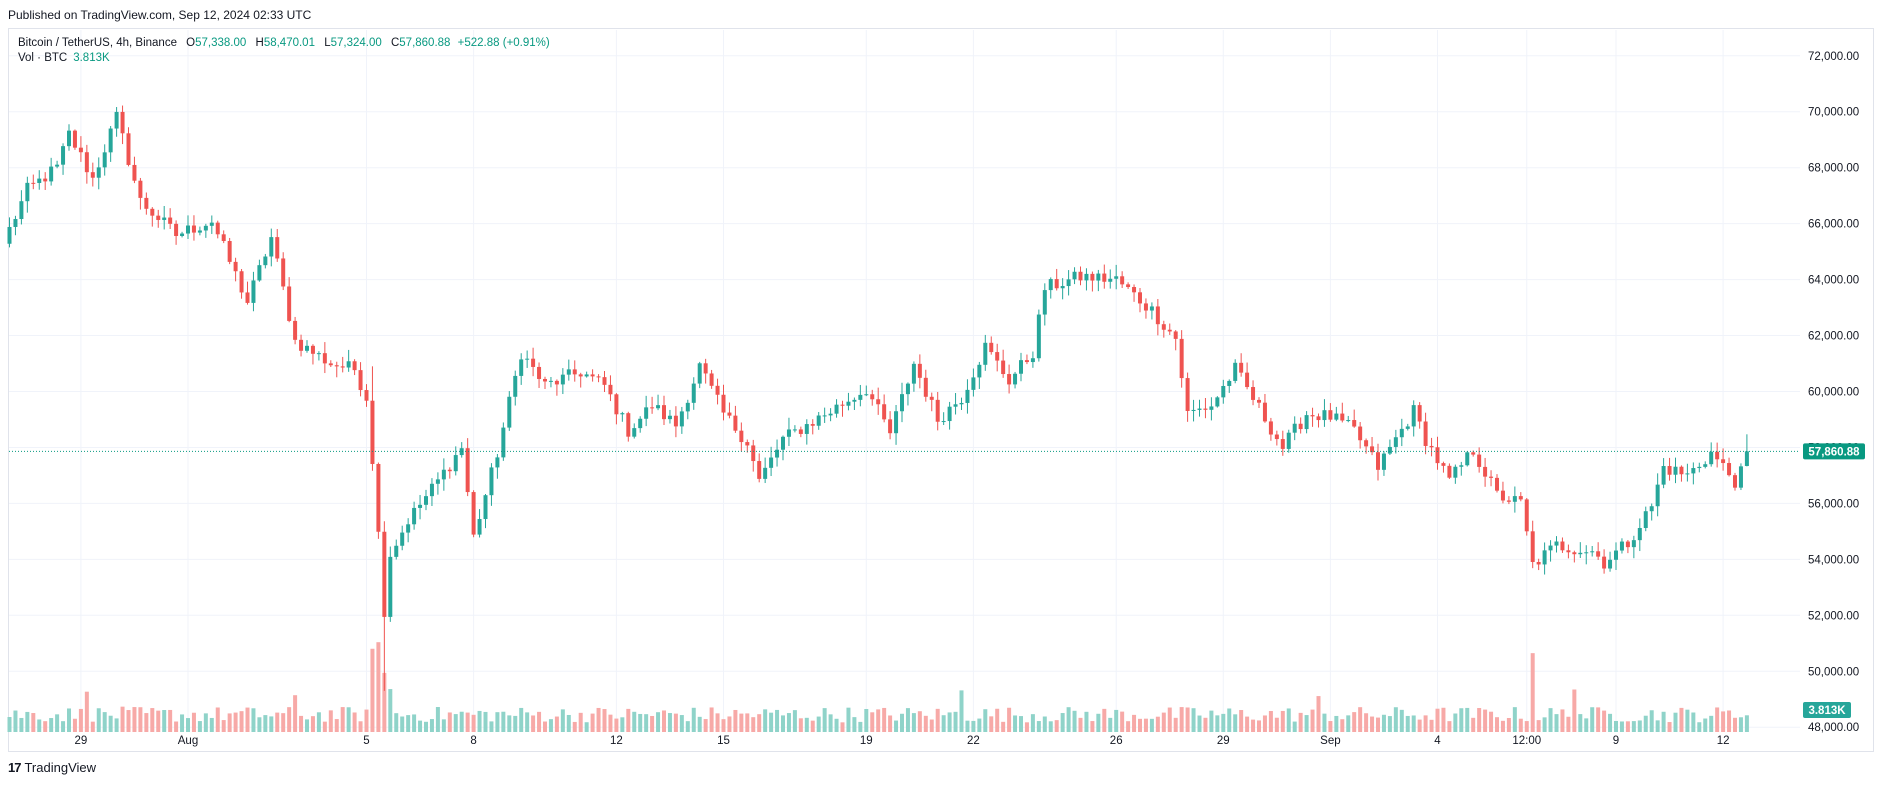  I want to click on volume-title: Vol · BTC, so click(43, 58).